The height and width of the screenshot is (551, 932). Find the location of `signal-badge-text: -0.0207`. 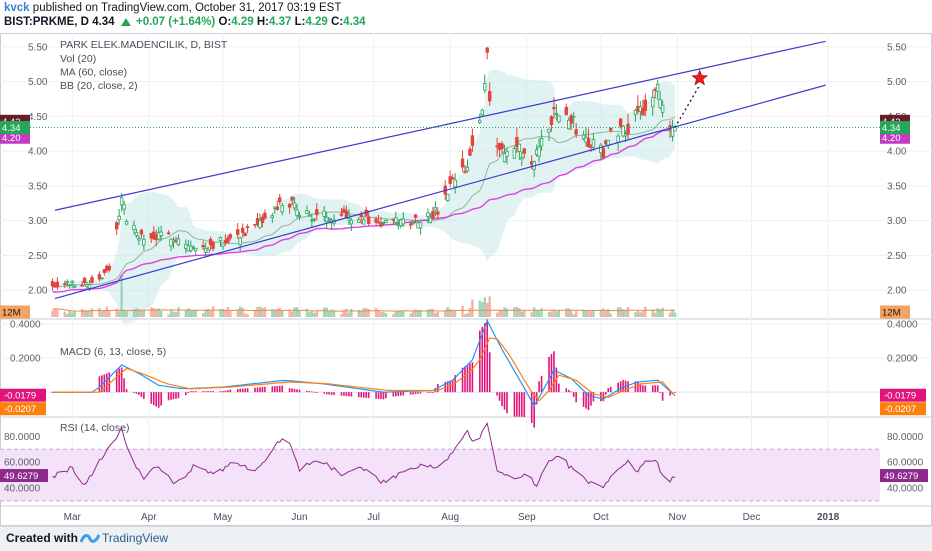

signal-badge-text: -0.0207 is located at coordinates (20, 409).